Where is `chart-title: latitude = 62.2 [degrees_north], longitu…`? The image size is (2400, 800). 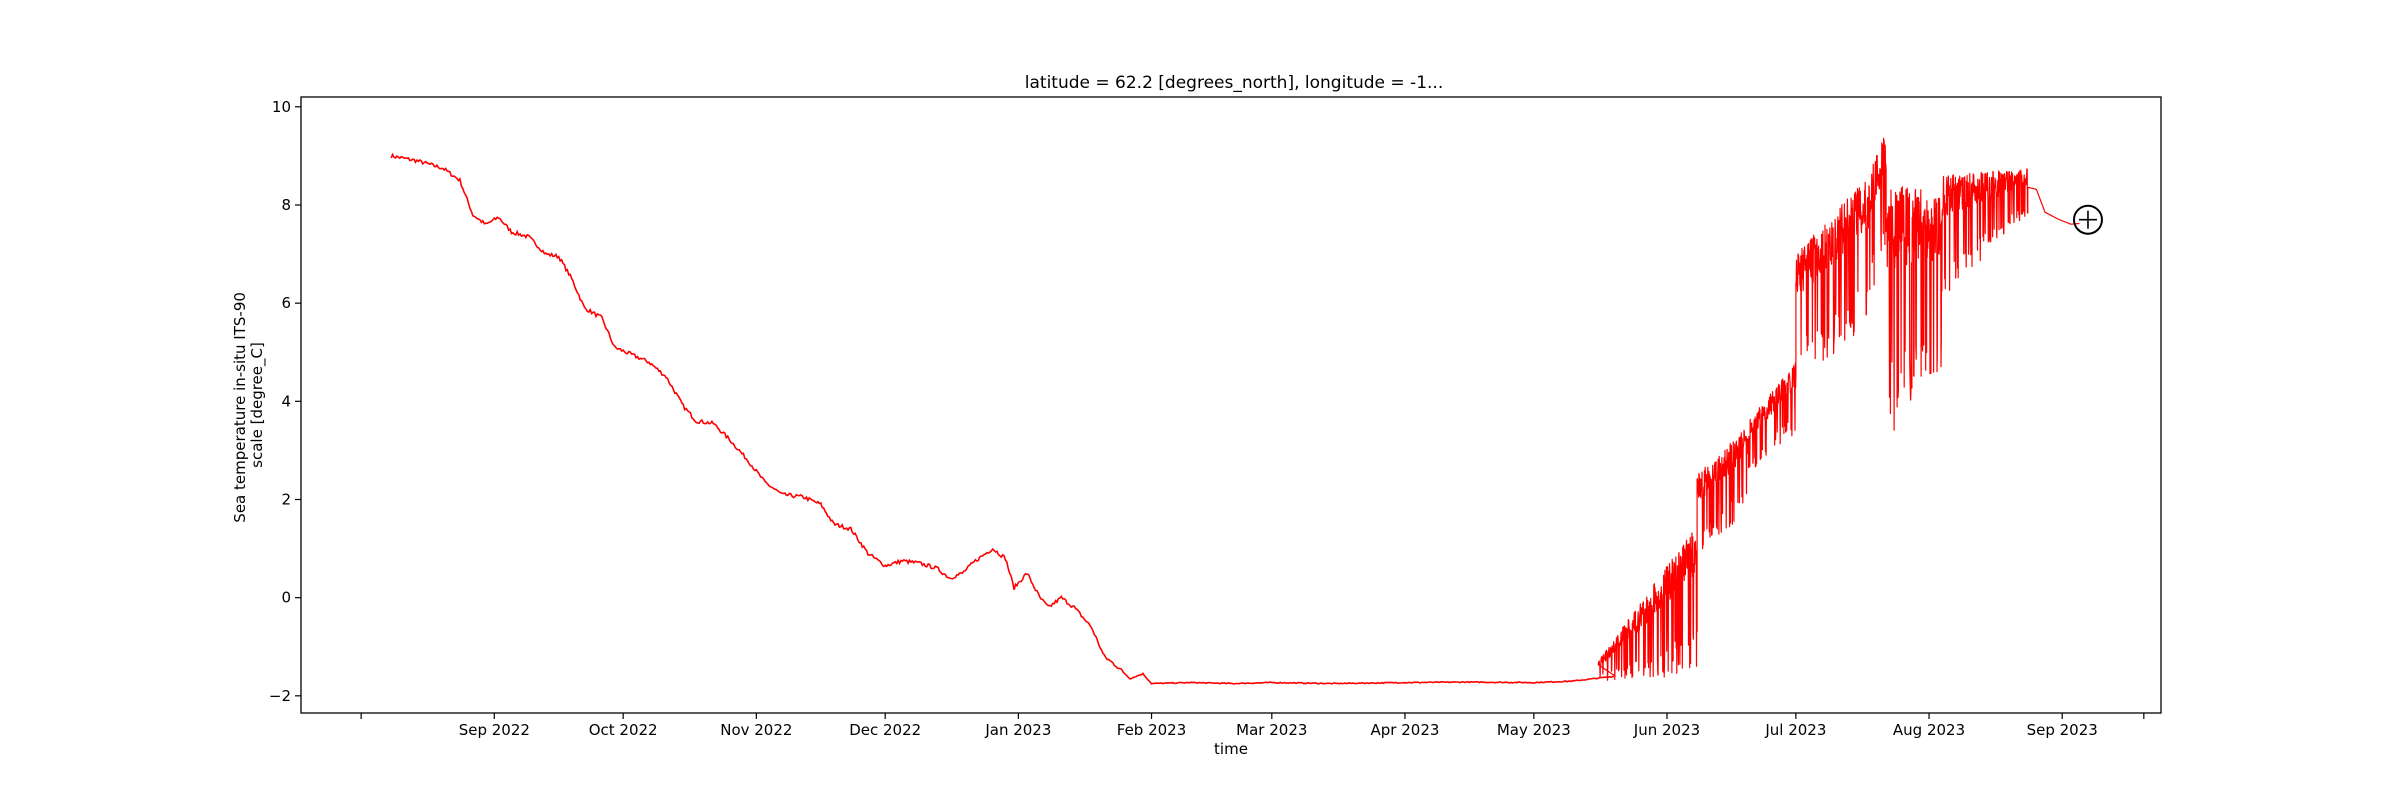 chart-title: latitude = 62.2 [degrees_north], longitu… is located at coordinates (1234, 83).